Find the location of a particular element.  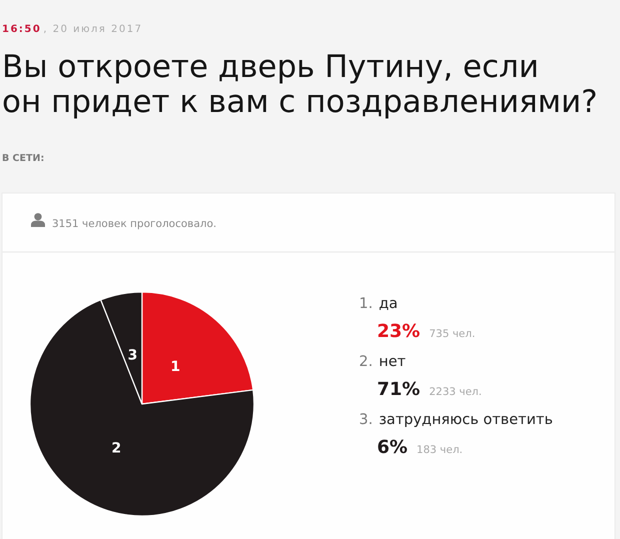

slice-label: 2 is located at coordinates (116, 448).